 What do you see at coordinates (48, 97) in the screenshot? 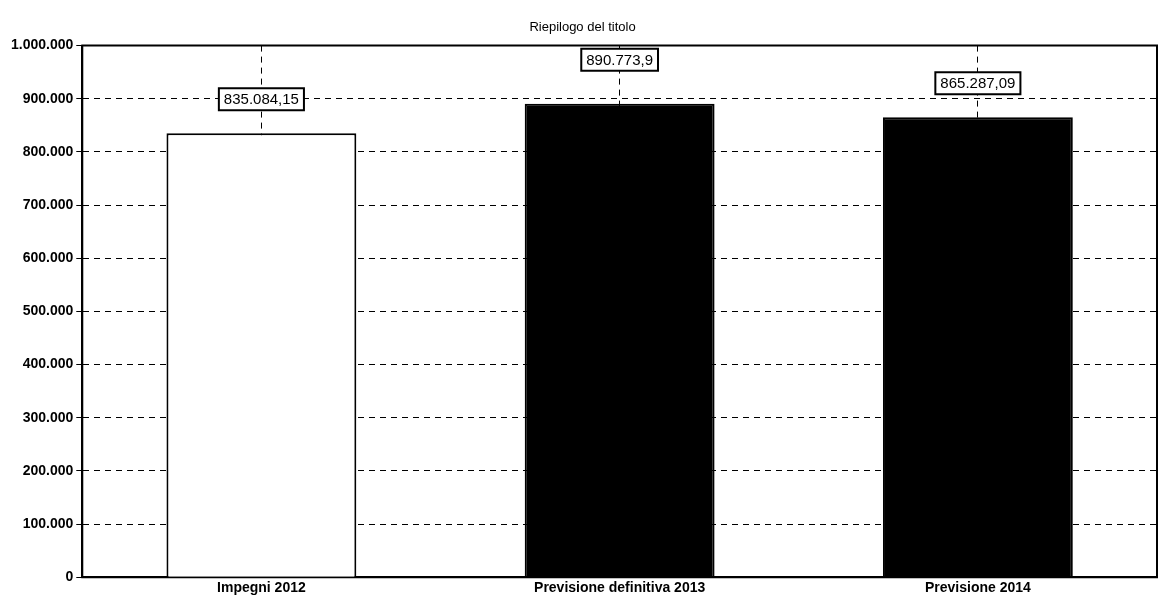
I see `y-tick-label: 900.000` at bounding box center [48, 97].